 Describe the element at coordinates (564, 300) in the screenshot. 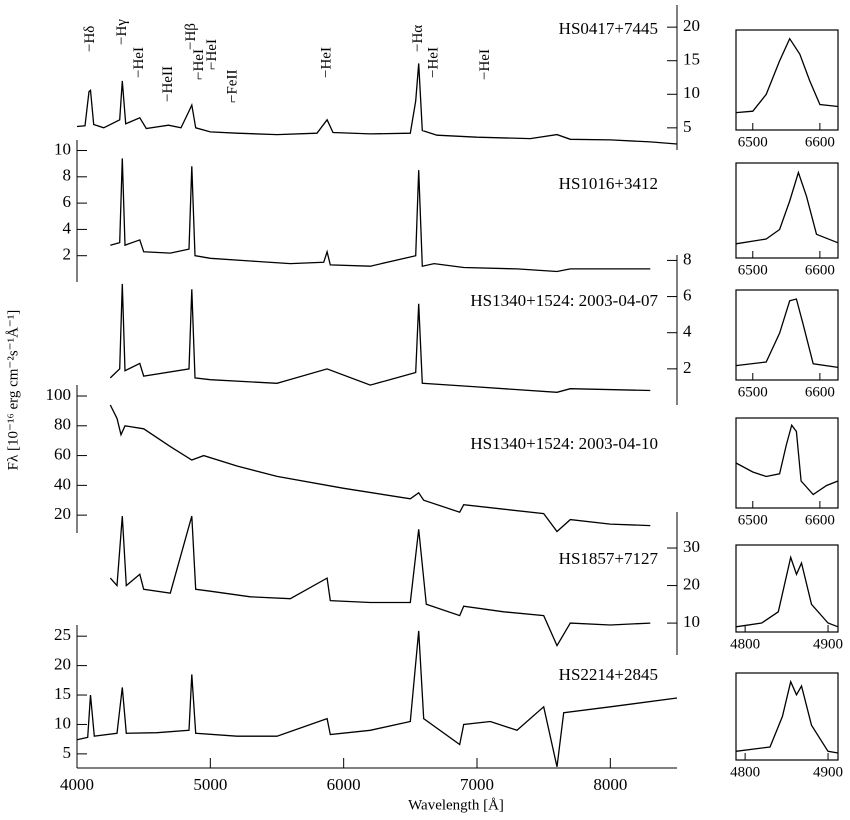

I see `spectrum-label: HS1340+1524: 2003-04-07` at that location.